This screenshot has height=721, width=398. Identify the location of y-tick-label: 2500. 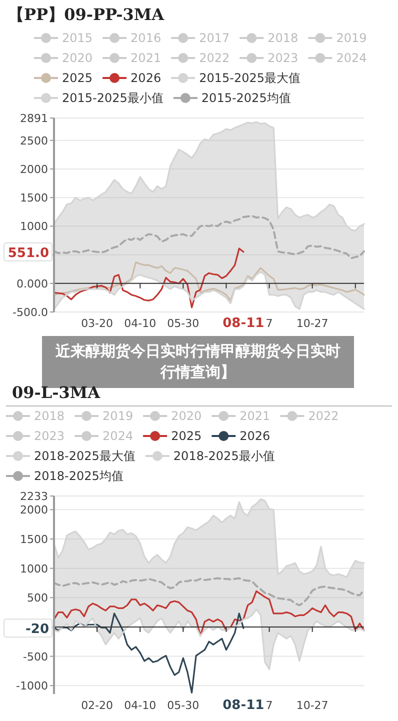
(34, 141).